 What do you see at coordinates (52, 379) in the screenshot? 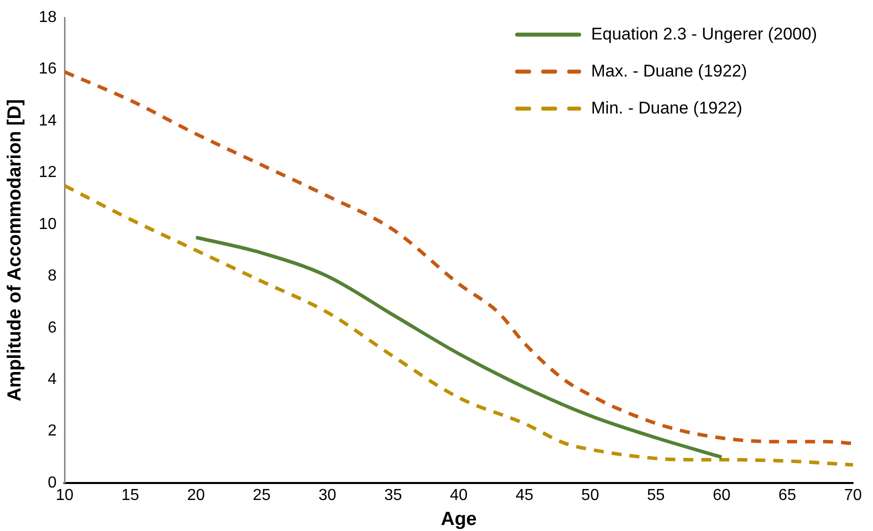
I see `y-tick-label: 4` at bounding box center [52, 379].